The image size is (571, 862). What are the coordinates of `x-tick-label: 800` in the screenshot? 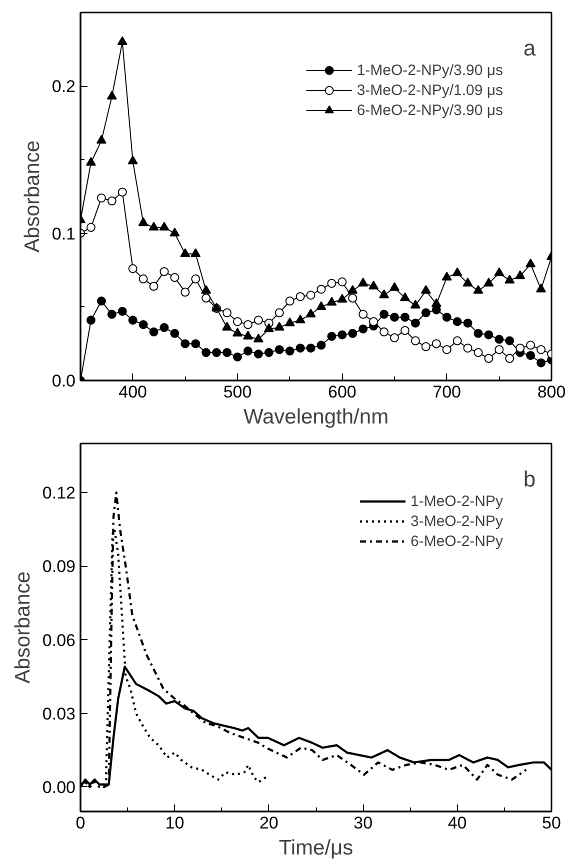 It's located at (551, 392).